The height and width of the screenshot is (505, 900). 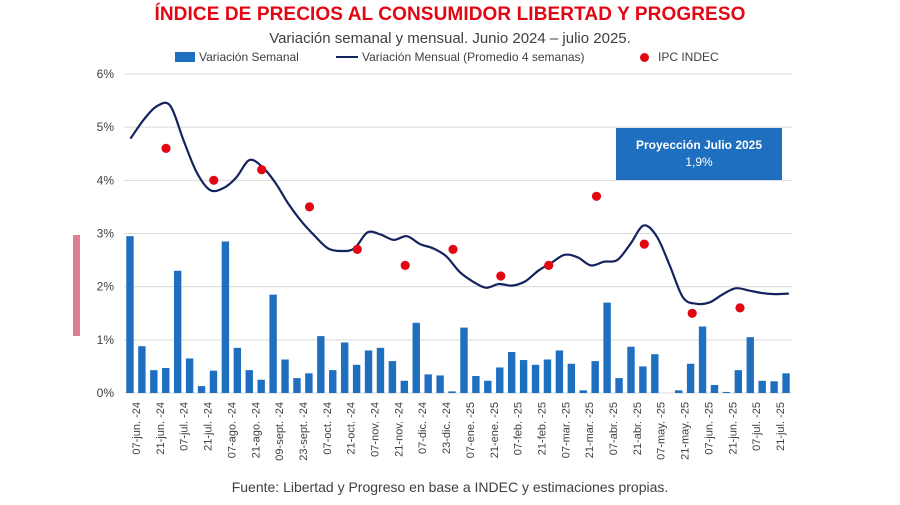 I want to click on x-tick-label: 21-nov. -24, so click(x=399, y=429).